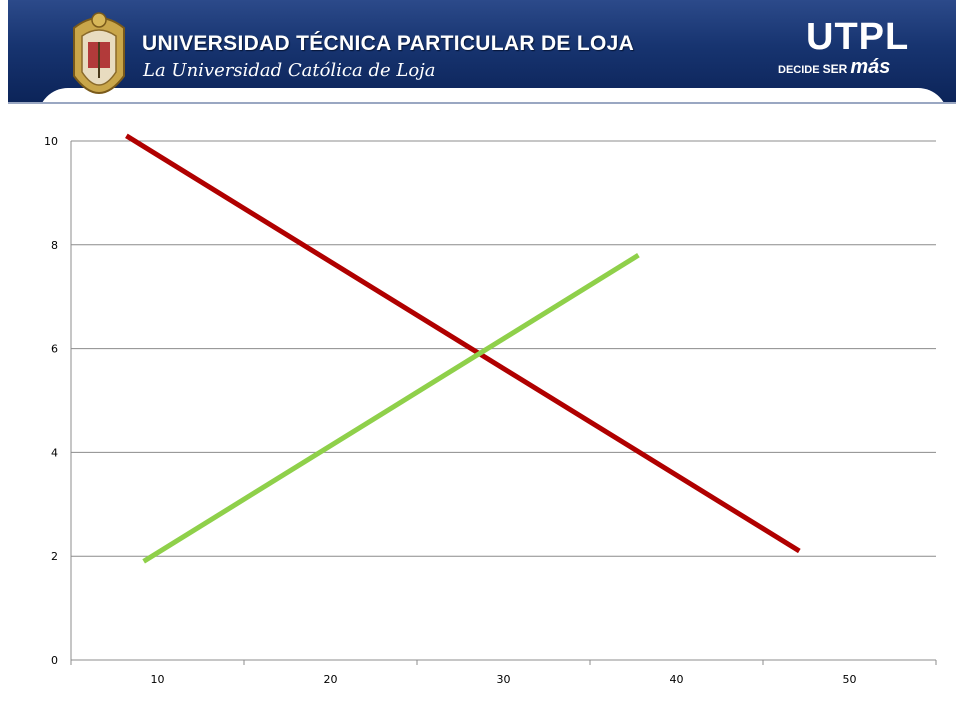 This screenshot has height=720, width=960. Describe the element at coordinates (858, 37) in the screenshot. I see `brand-logo: UTPL` at that location.